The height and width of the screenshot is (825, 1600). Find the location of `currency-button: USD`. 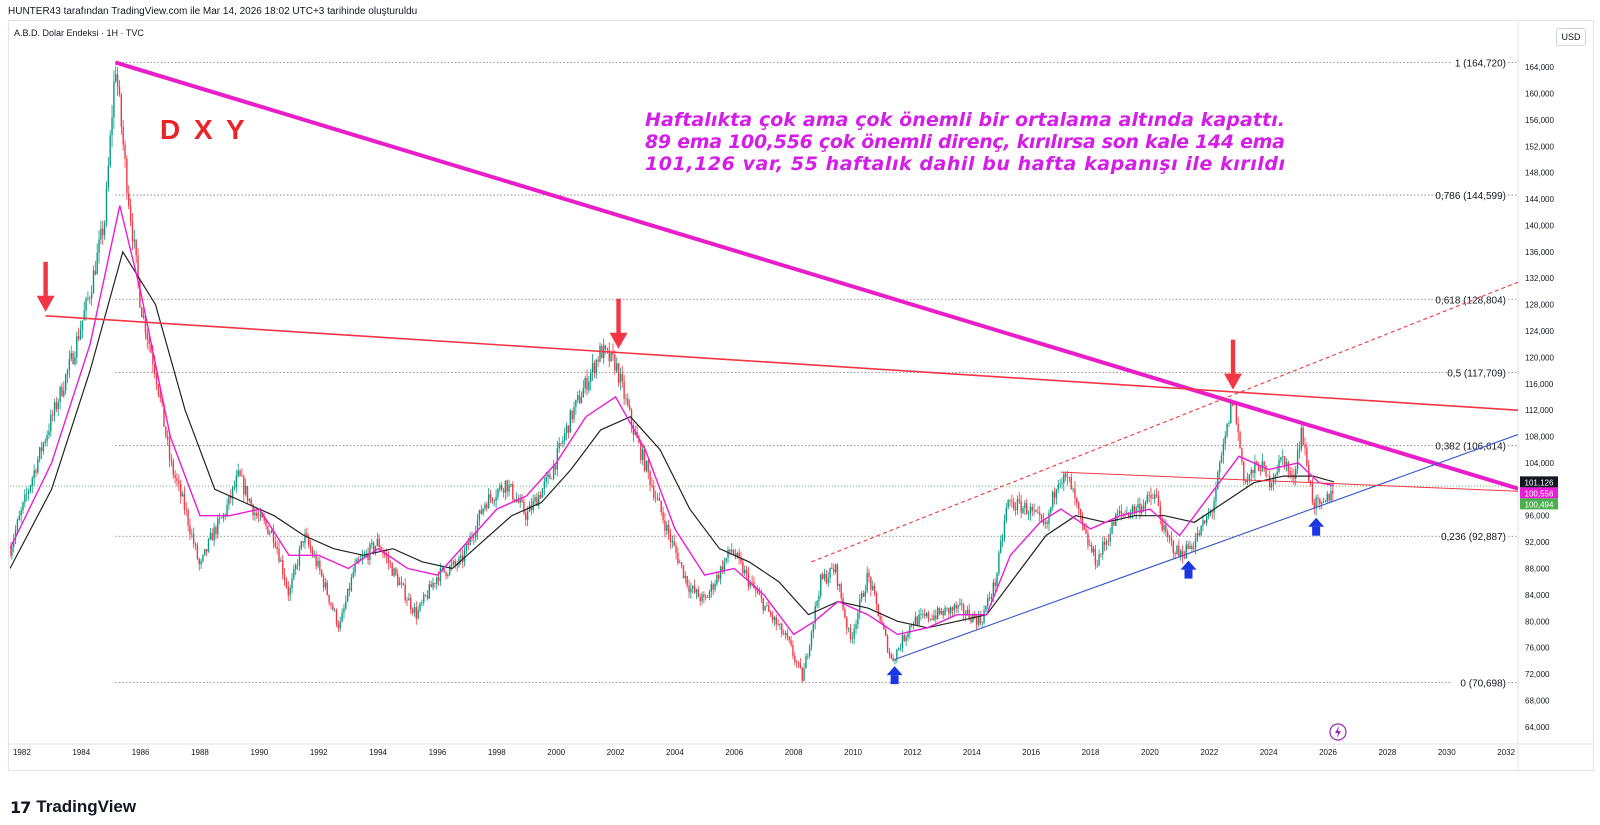

currency-button: USD is located at coordinates (1571, 37).